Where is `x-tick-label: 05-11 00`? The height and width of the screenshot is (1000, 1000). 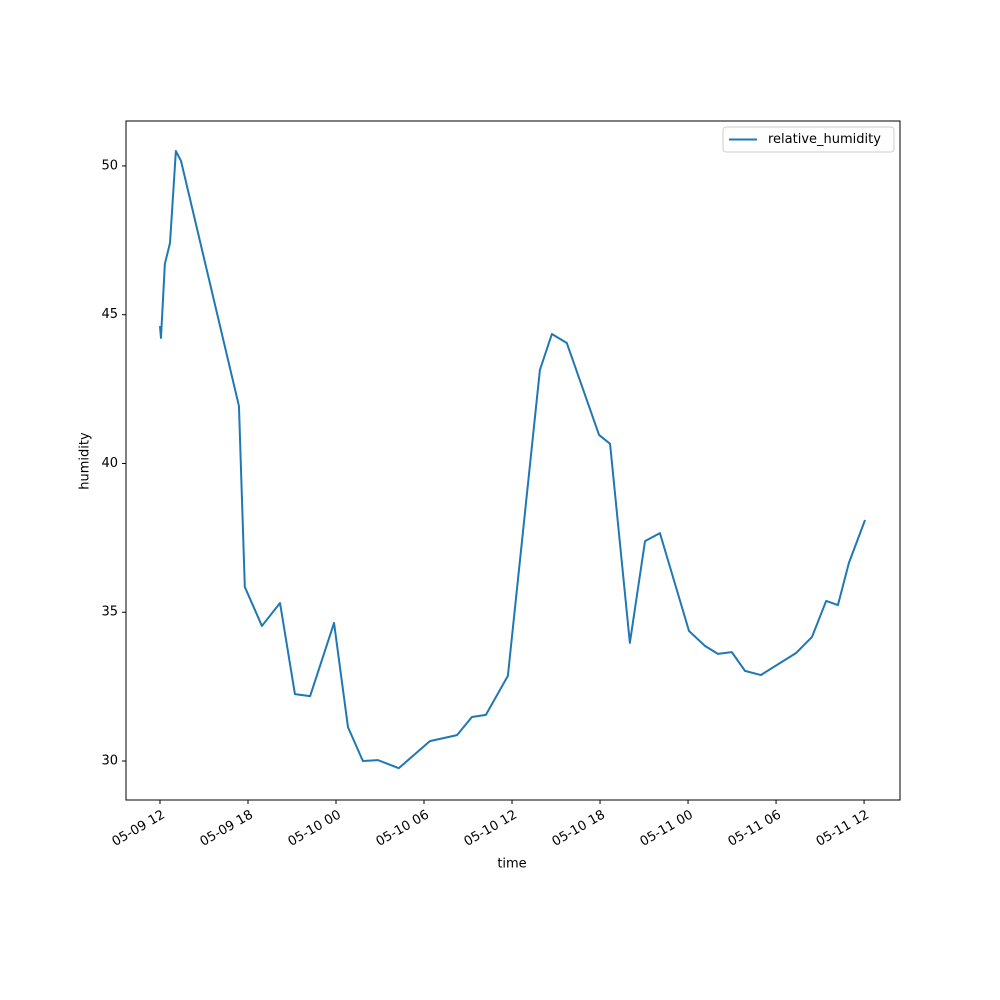
x-tick-label: 05-11 00 is located at coordinates (667, 829).